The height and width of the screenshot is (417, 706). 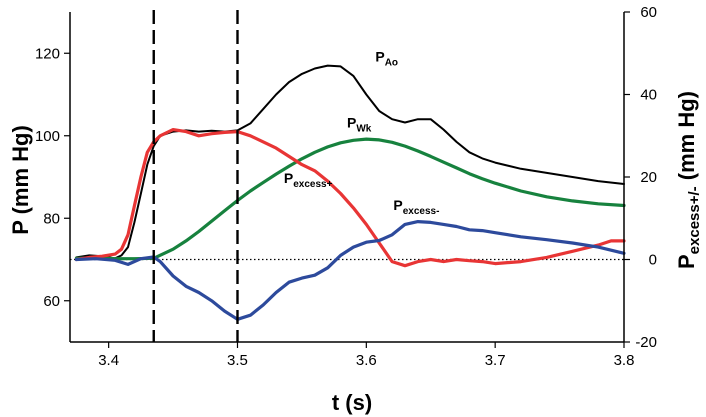 What do you see at coordinates (195, 176) in the screenshot?
I see `event-lines-layer` at bounding box center [195, 176].